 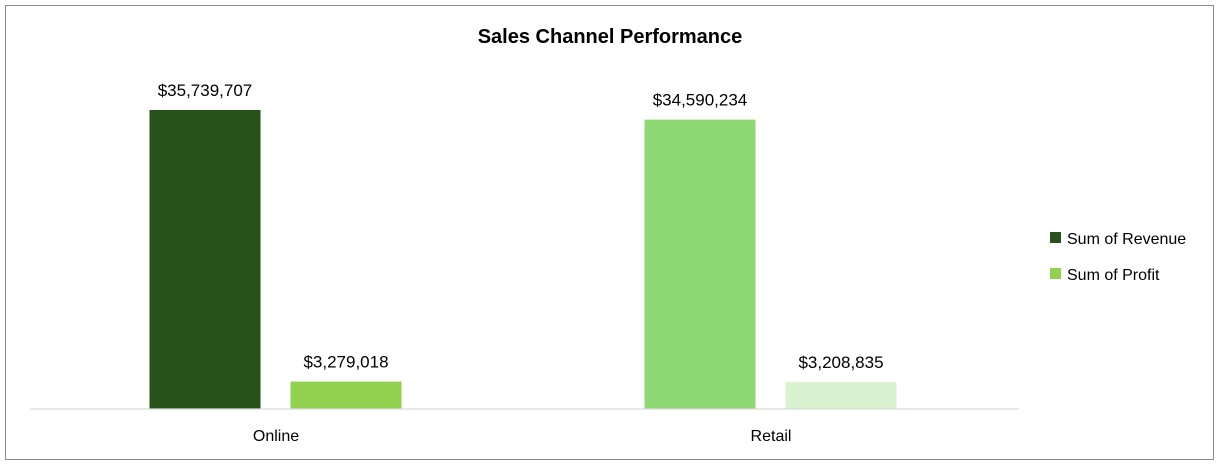 What do you see at coordinates (1113, 275) in the screenshot?
I see `legend-label-1: Sum of Profit` at bounding box center [1113, 275].